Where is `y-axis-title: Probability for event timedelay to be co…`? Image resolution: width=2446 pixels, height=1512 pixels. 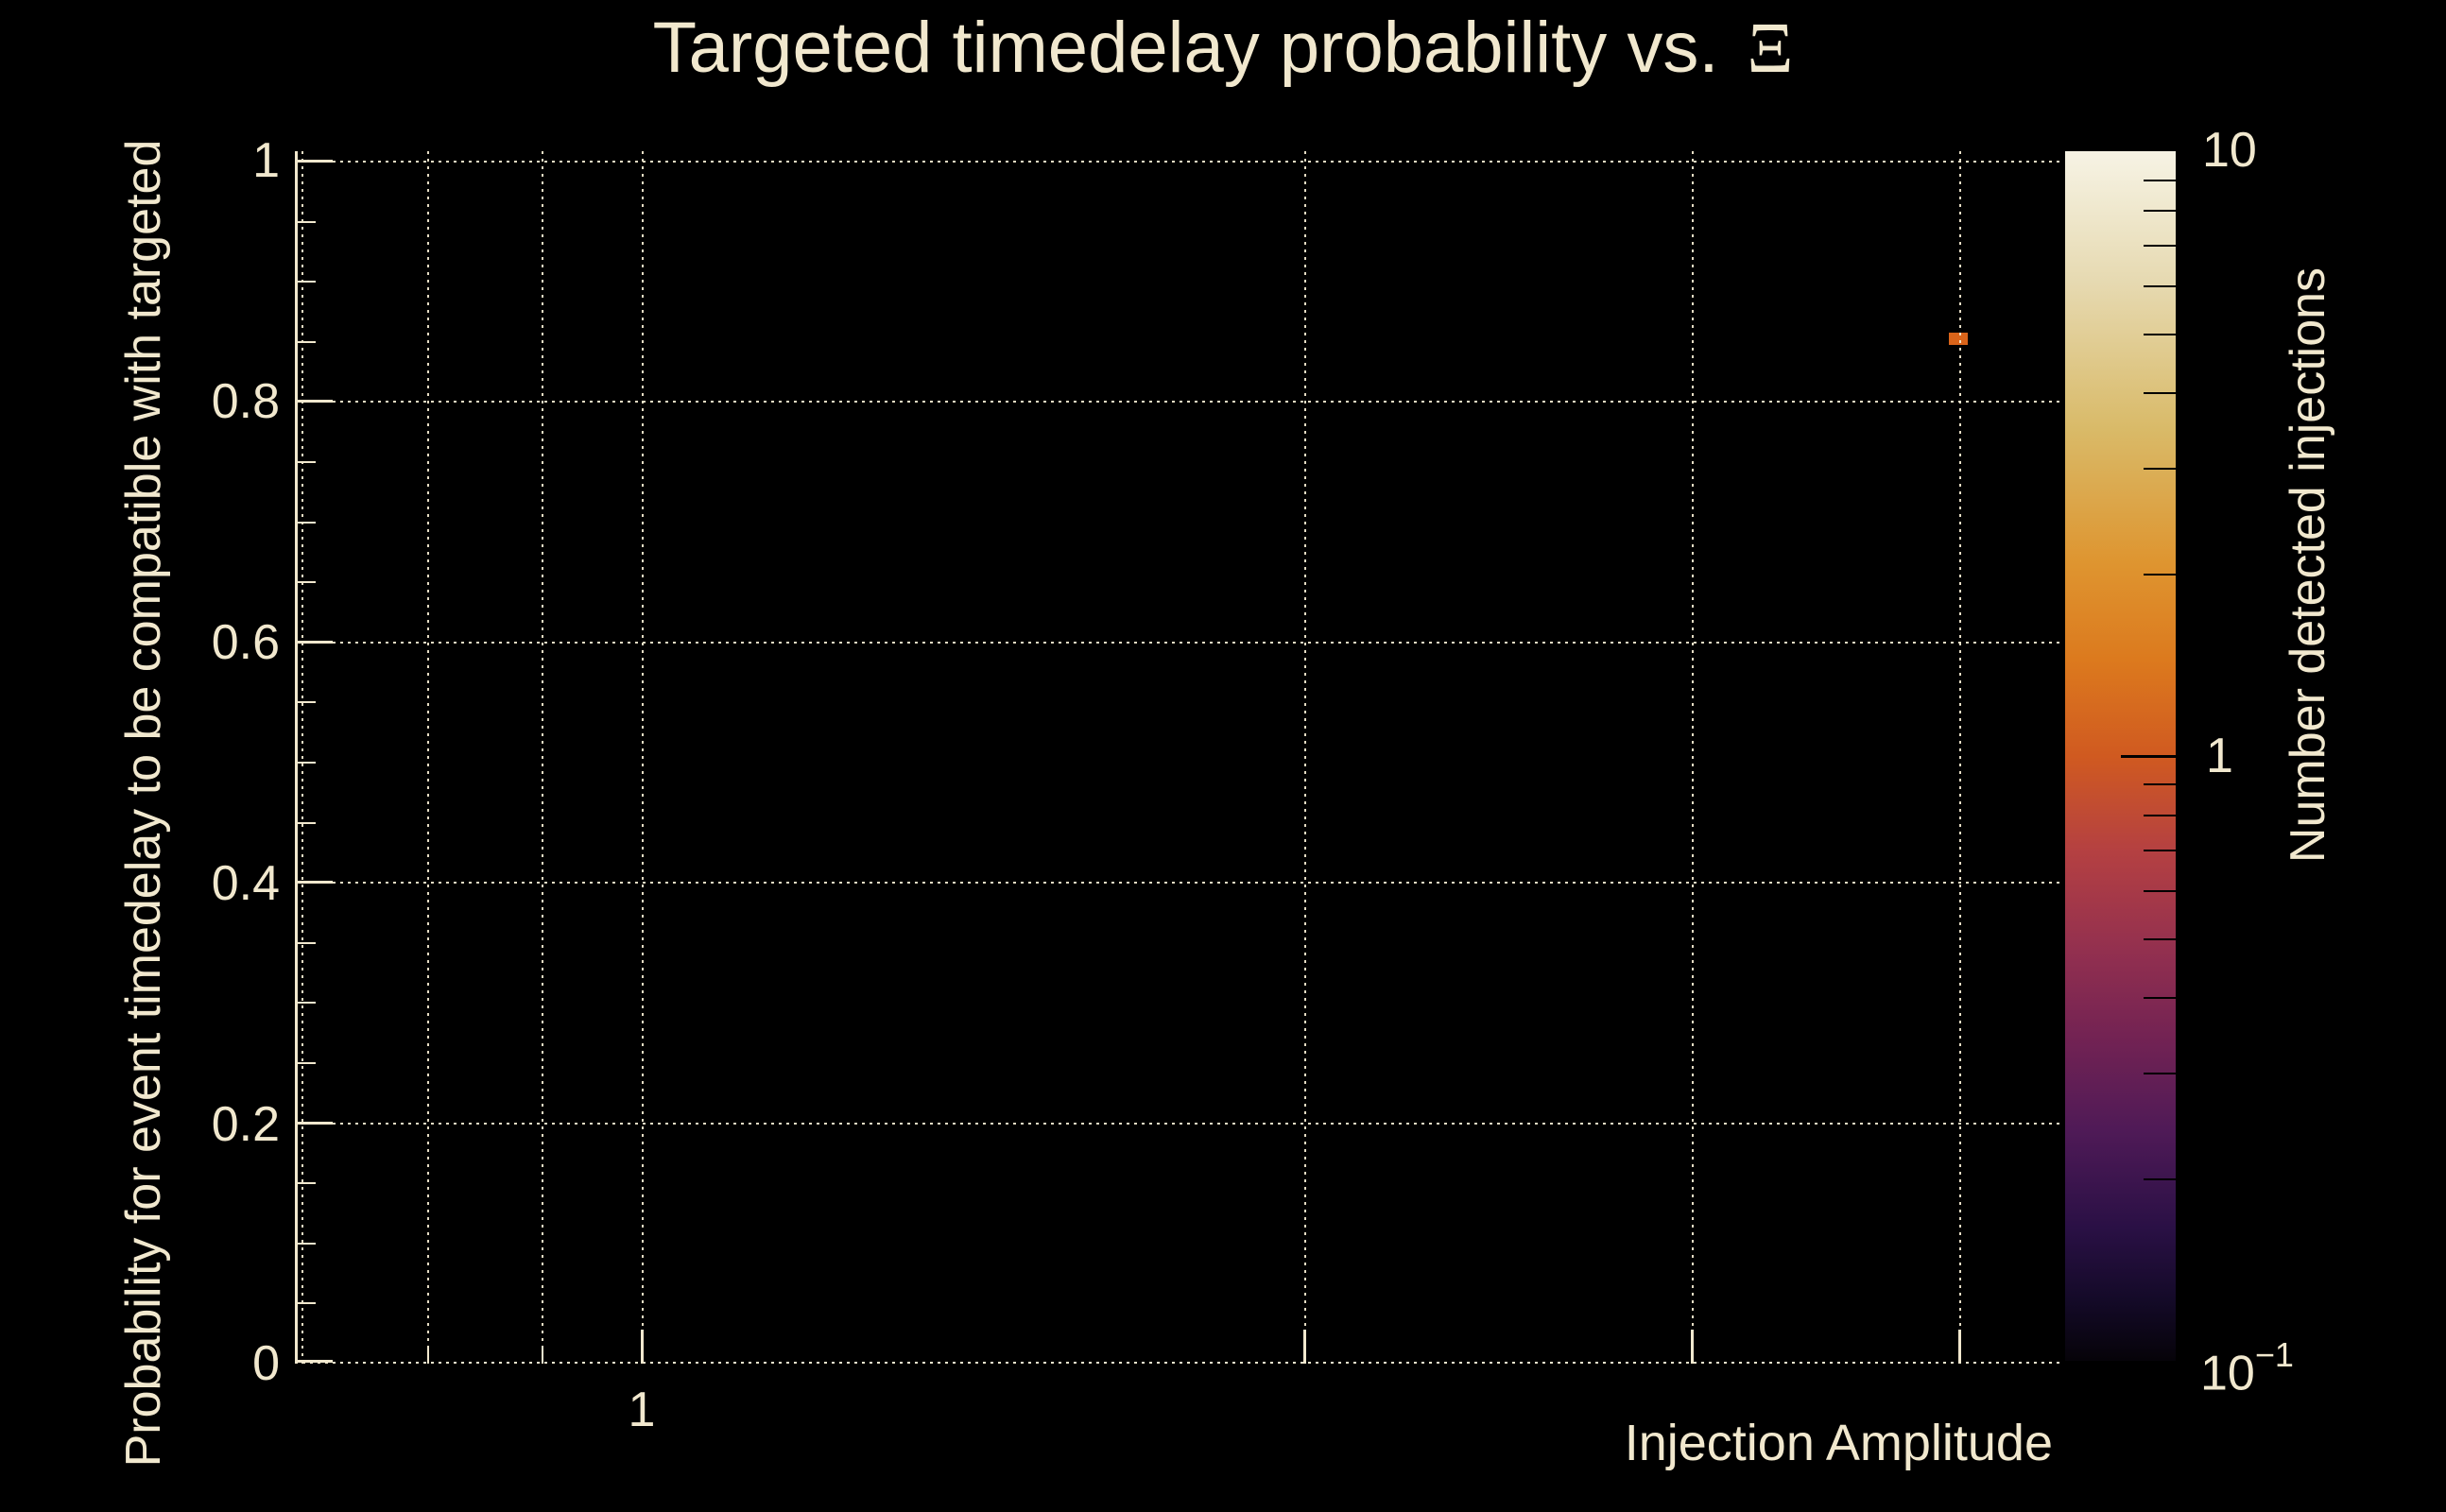 y-axis-title: Probability for event timedelay to be co… is located at coordinates (143, 803).